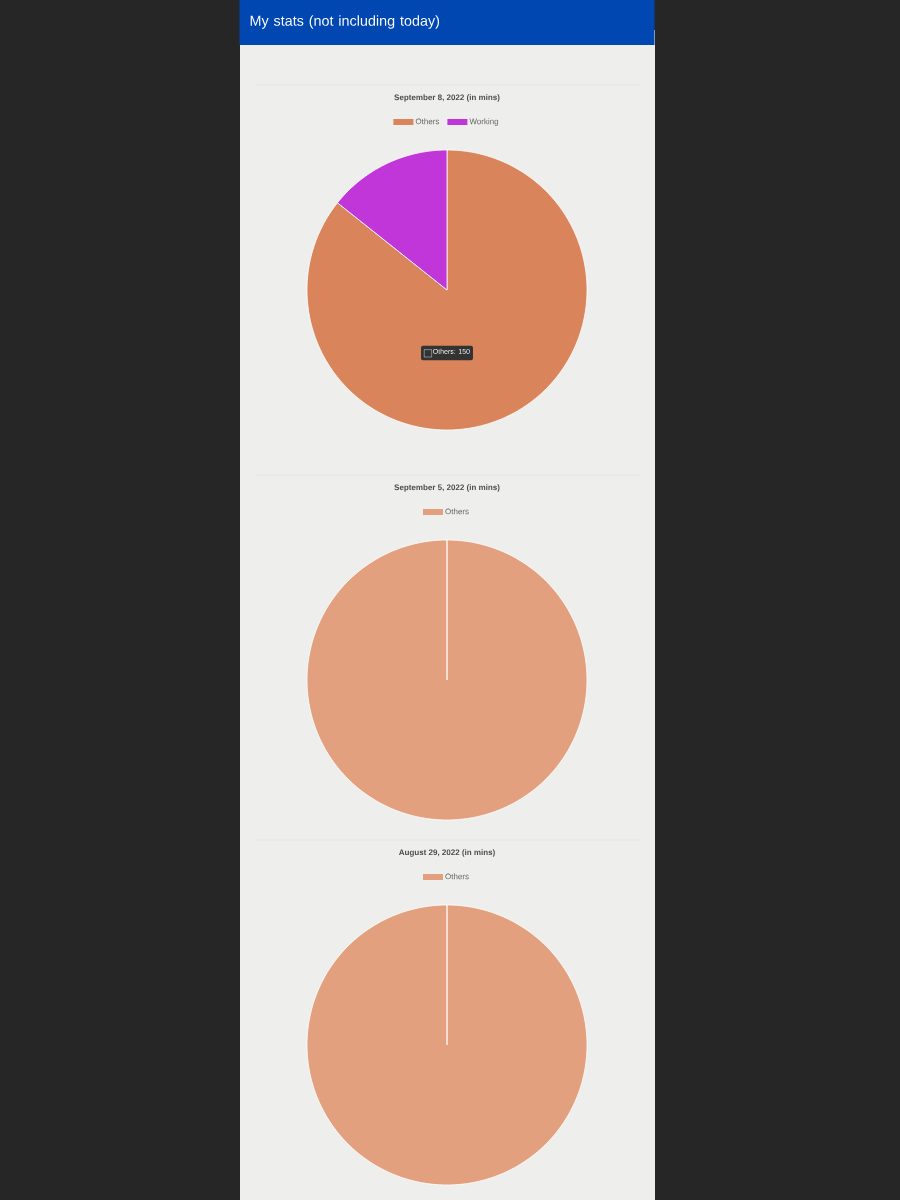  Describe the element at coordinates (484, 122) in the screenshot. I see `legend-label: Working` at that location.